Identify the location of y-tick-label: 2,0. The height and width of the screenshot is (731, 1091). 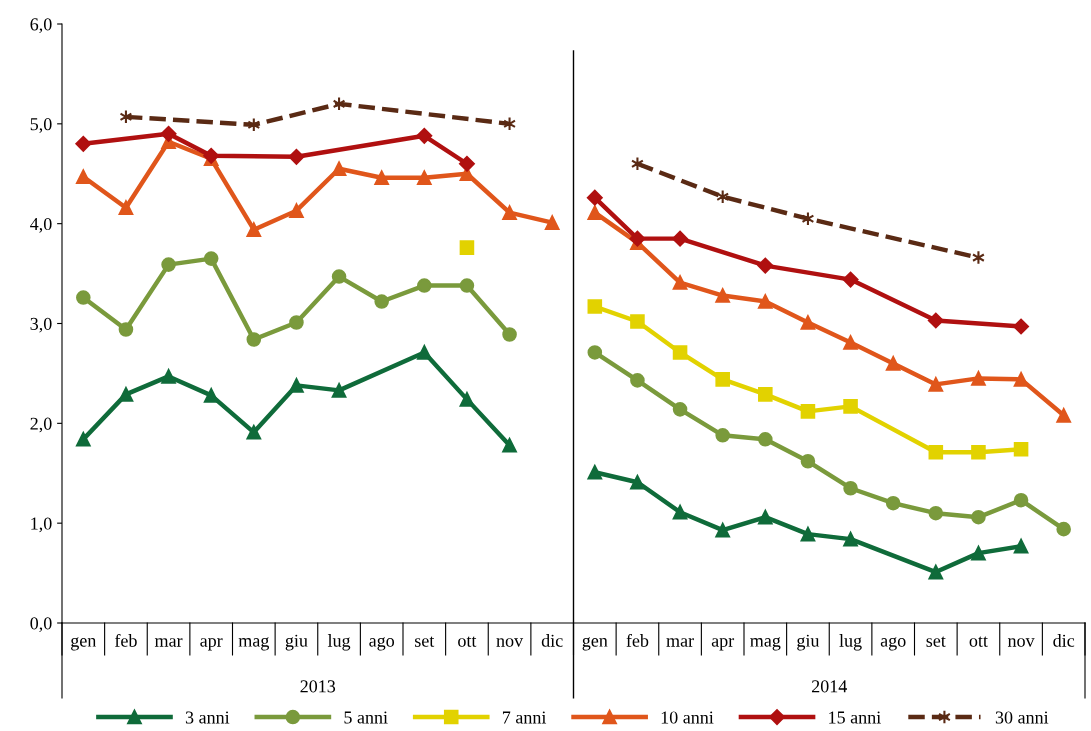
(41, 425).